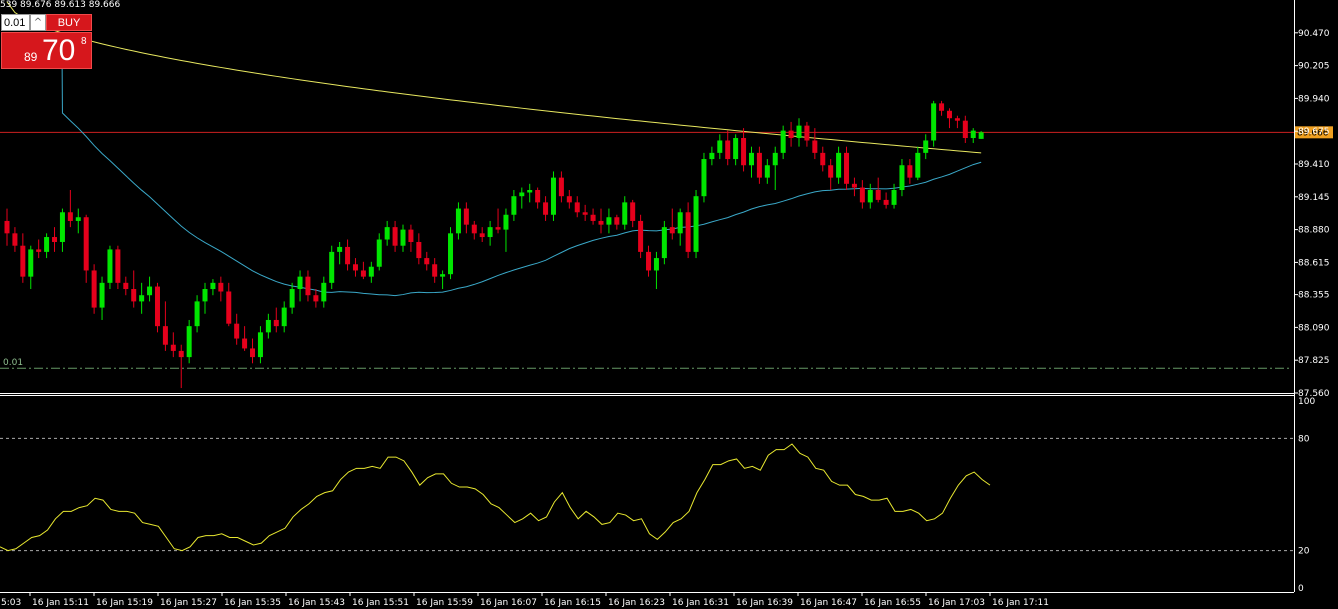 Image resolution: width=1338 pixels, height=609 pixels. Describe the element at coordinates (495, 497) in the screenshot. I see `oscillator-line` at that location.